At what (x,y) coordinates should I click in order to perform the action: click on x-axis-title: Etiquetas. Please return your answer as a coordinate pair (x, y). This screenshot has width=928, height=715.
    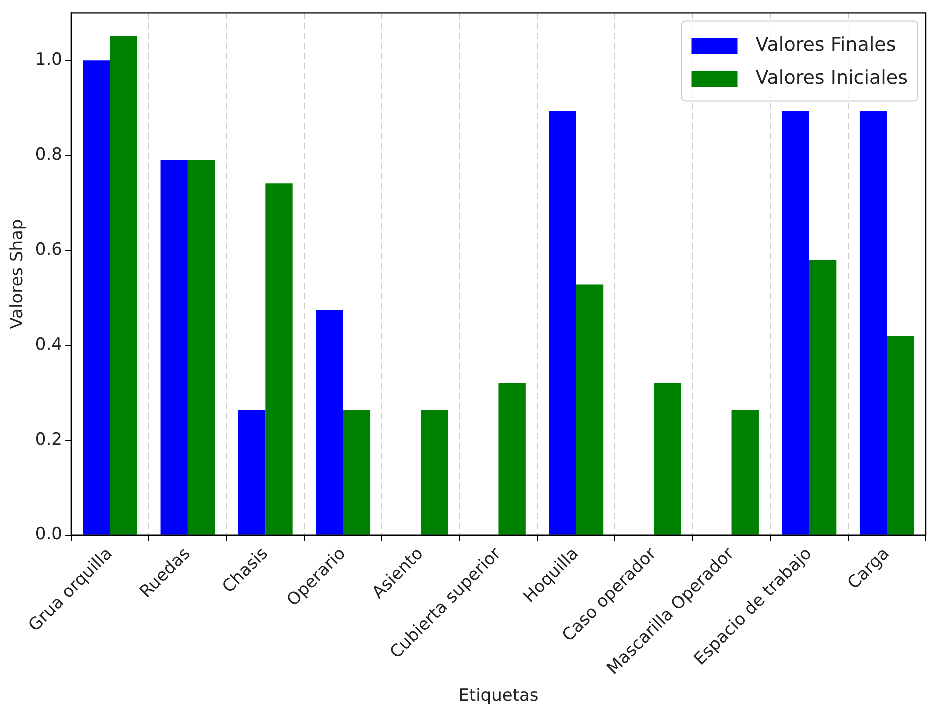
    Looking at the image, I should click on (498, 696).